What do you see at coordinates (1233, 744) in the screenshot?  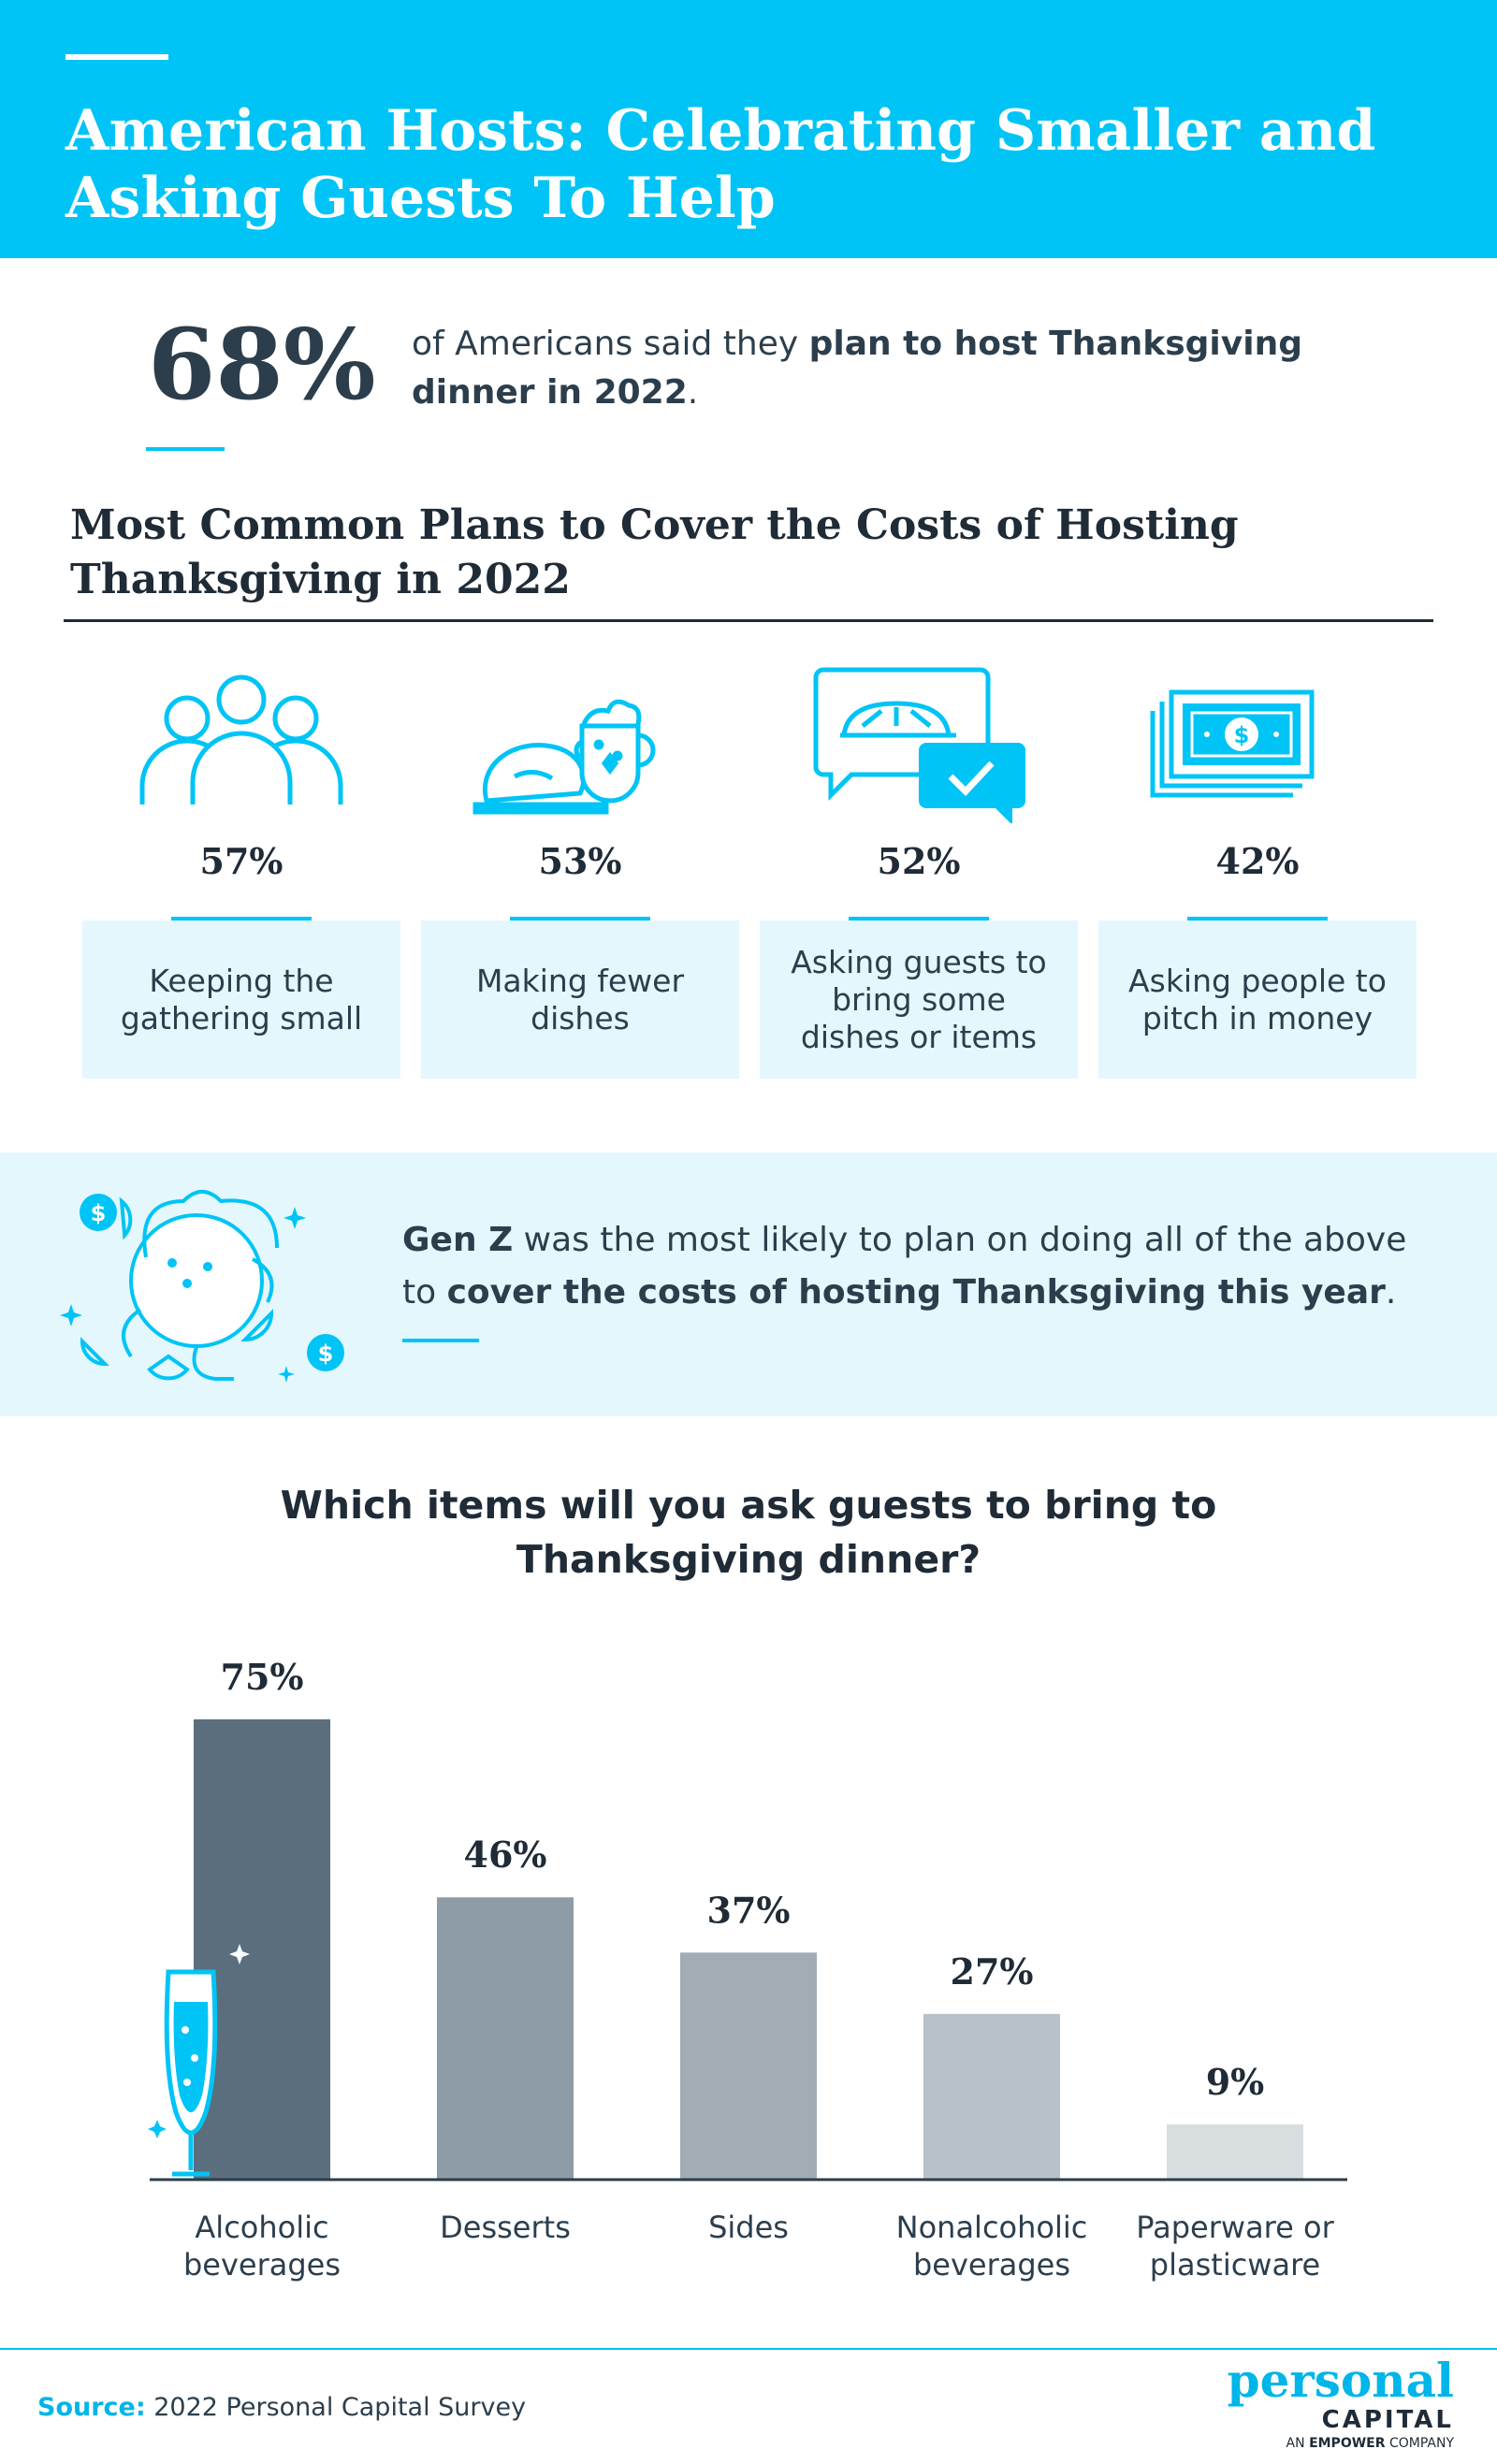 I see `money-stack-icon: $` at bounding box center [1233, 744].